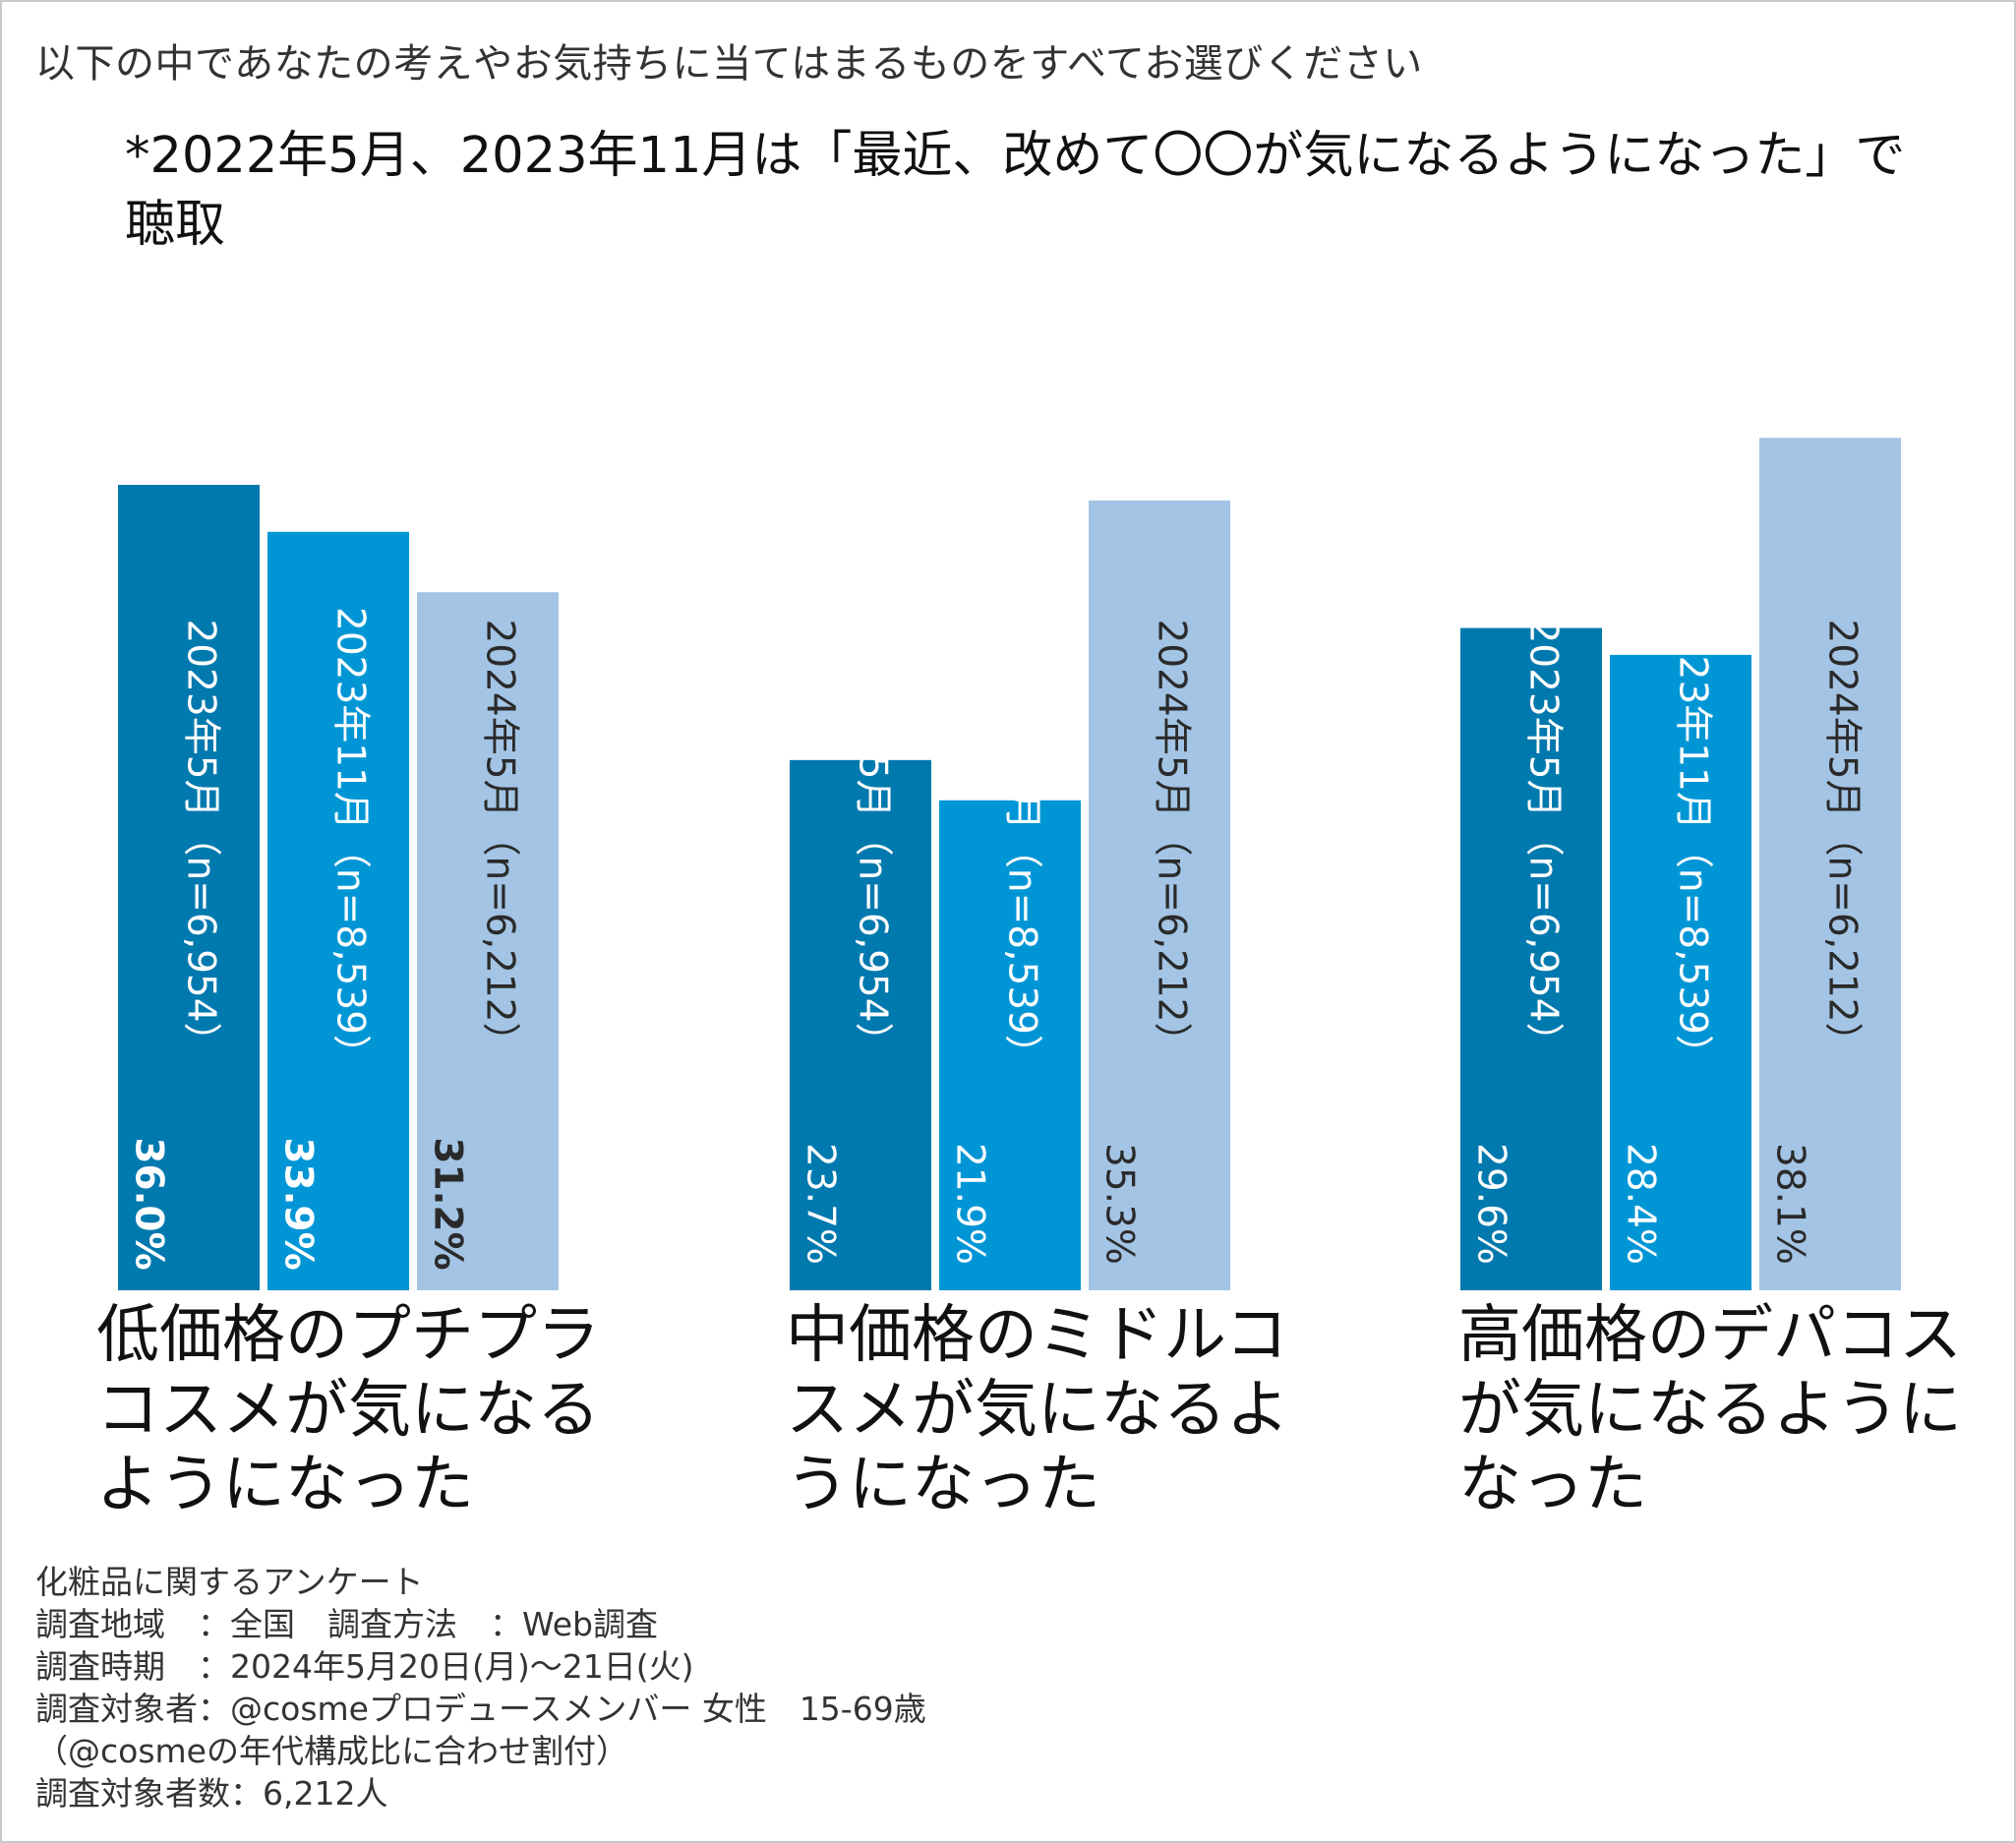  Describe the element at coordinates (729, 64) in the screenshot. I see `question-text: 以下の中であなたの考えやお気持ちに当てはまるものをすべてお選びください` at that location.